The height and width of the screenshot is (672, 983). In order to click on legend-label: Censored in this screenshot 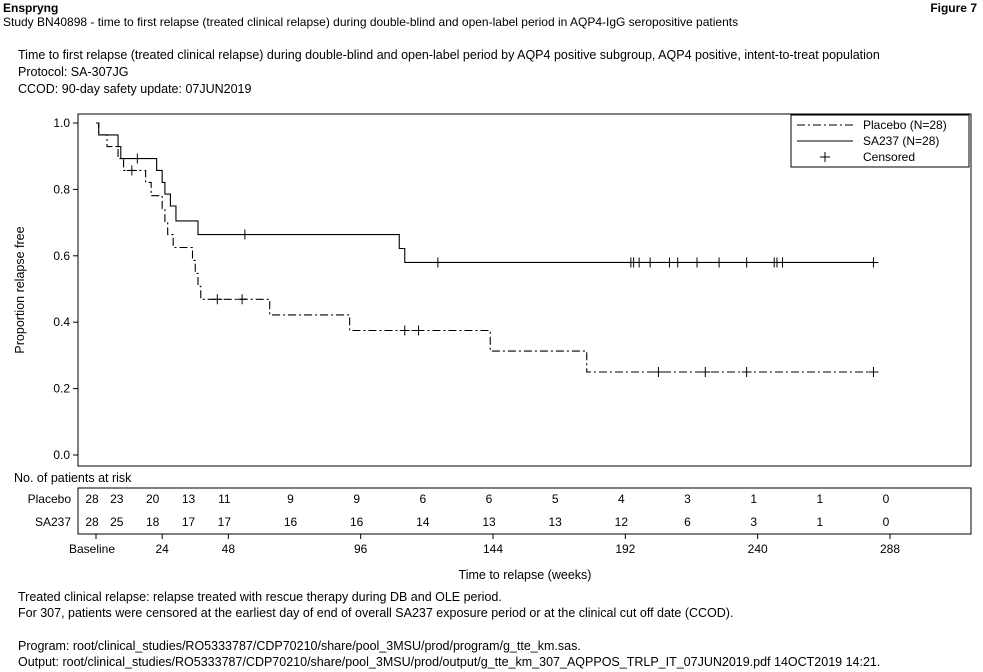, I will do `click(889, 157)`.